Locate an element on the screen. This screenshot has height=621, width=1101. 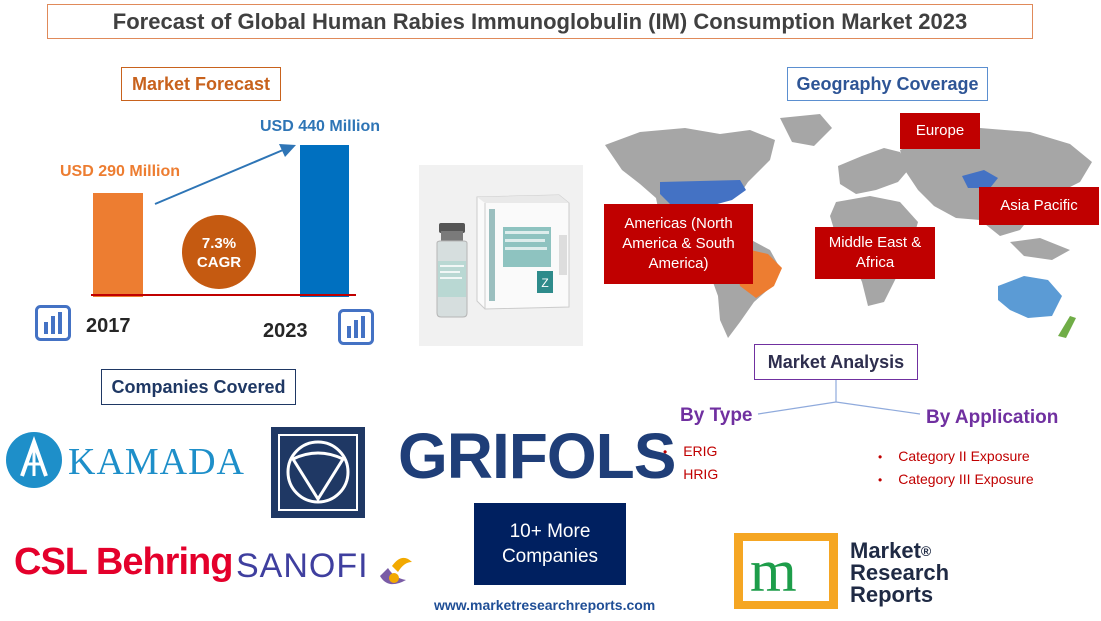
mongolia-highlight is located at coordinates (980, 179).